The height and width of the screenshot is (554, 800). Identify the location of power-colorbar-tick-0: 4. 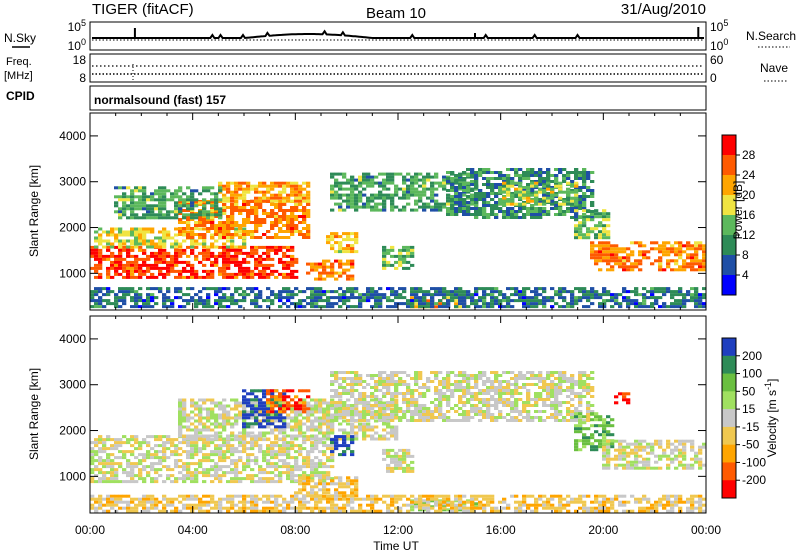
(745, 275).